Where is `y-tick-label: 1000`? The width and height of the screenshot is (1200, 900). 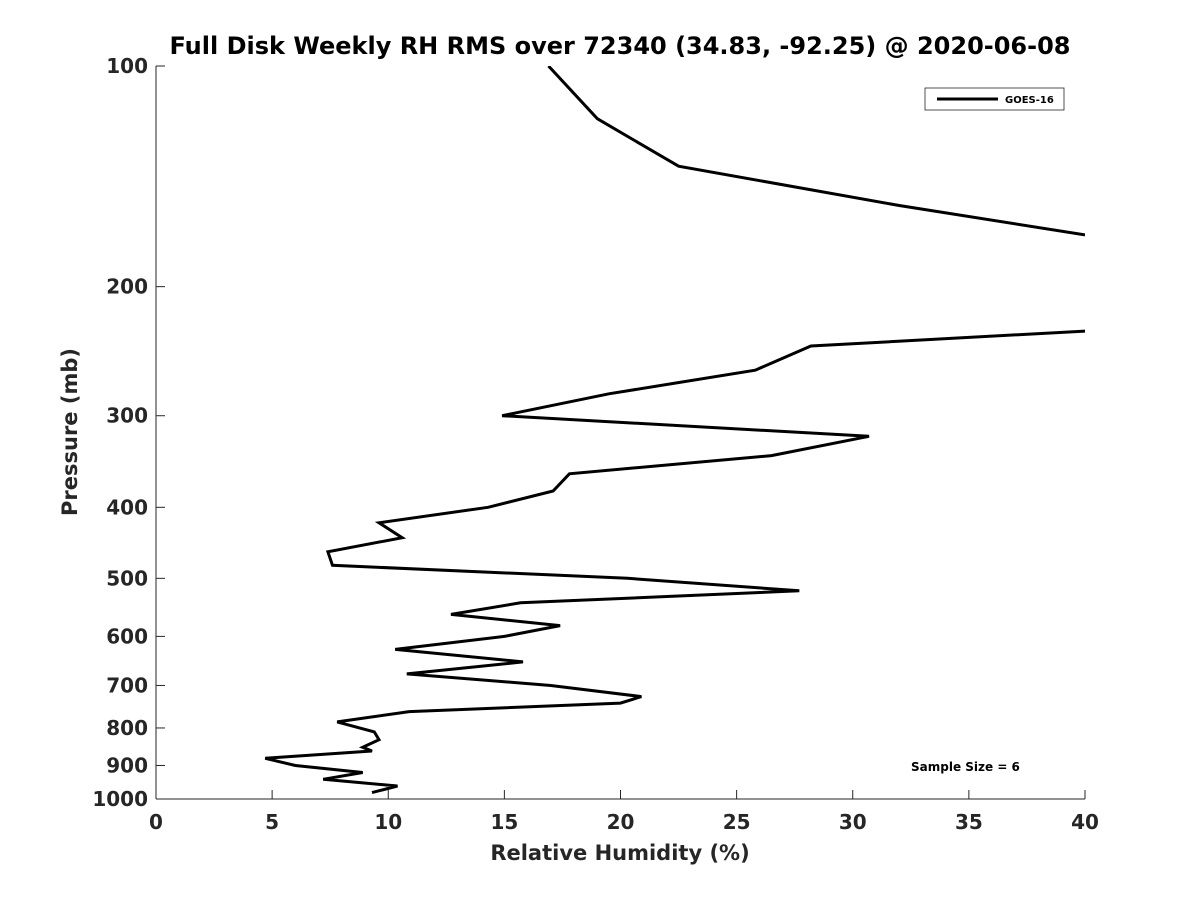 y-tick-label: 1000 is located at coordinates (120, 799).